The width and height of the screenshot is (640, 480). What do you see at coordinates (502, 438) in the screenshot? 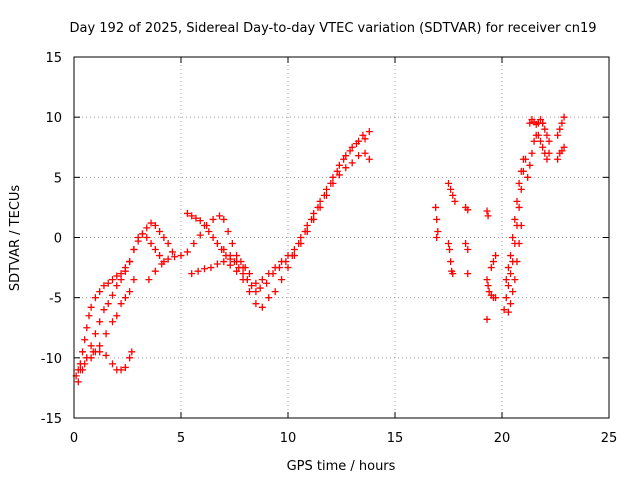
I see `x-tick-label: 20` at bounding box center [502, 438].